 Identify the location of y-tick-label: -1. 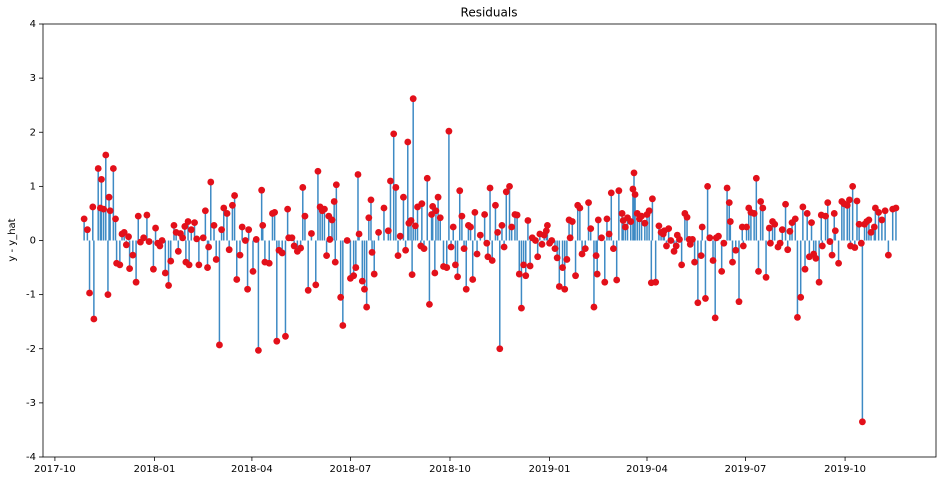
(31, 295).